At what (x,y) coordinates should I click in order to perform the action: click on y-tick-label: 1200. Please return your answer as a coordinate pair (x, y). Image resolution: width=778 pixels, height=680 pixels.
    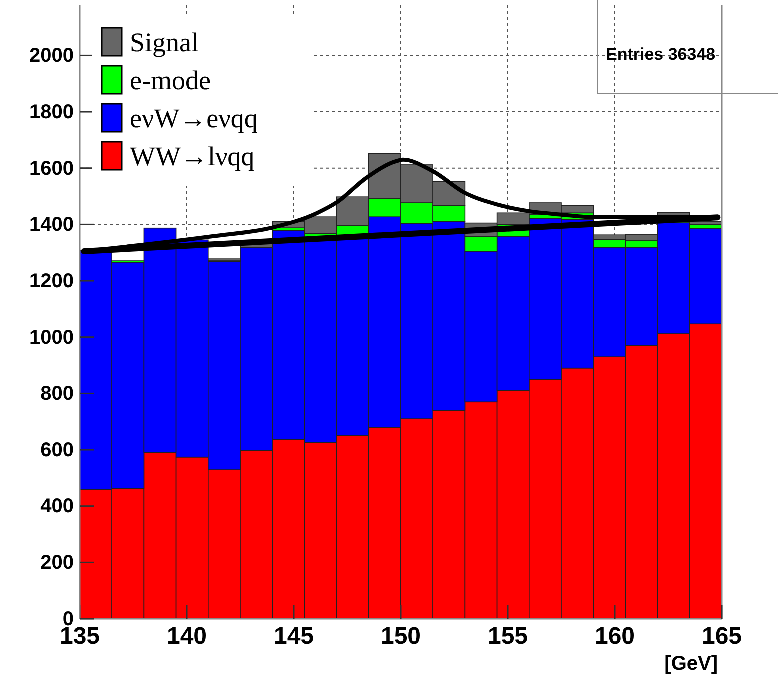
    Looking at the image, I should click on (52, 281).